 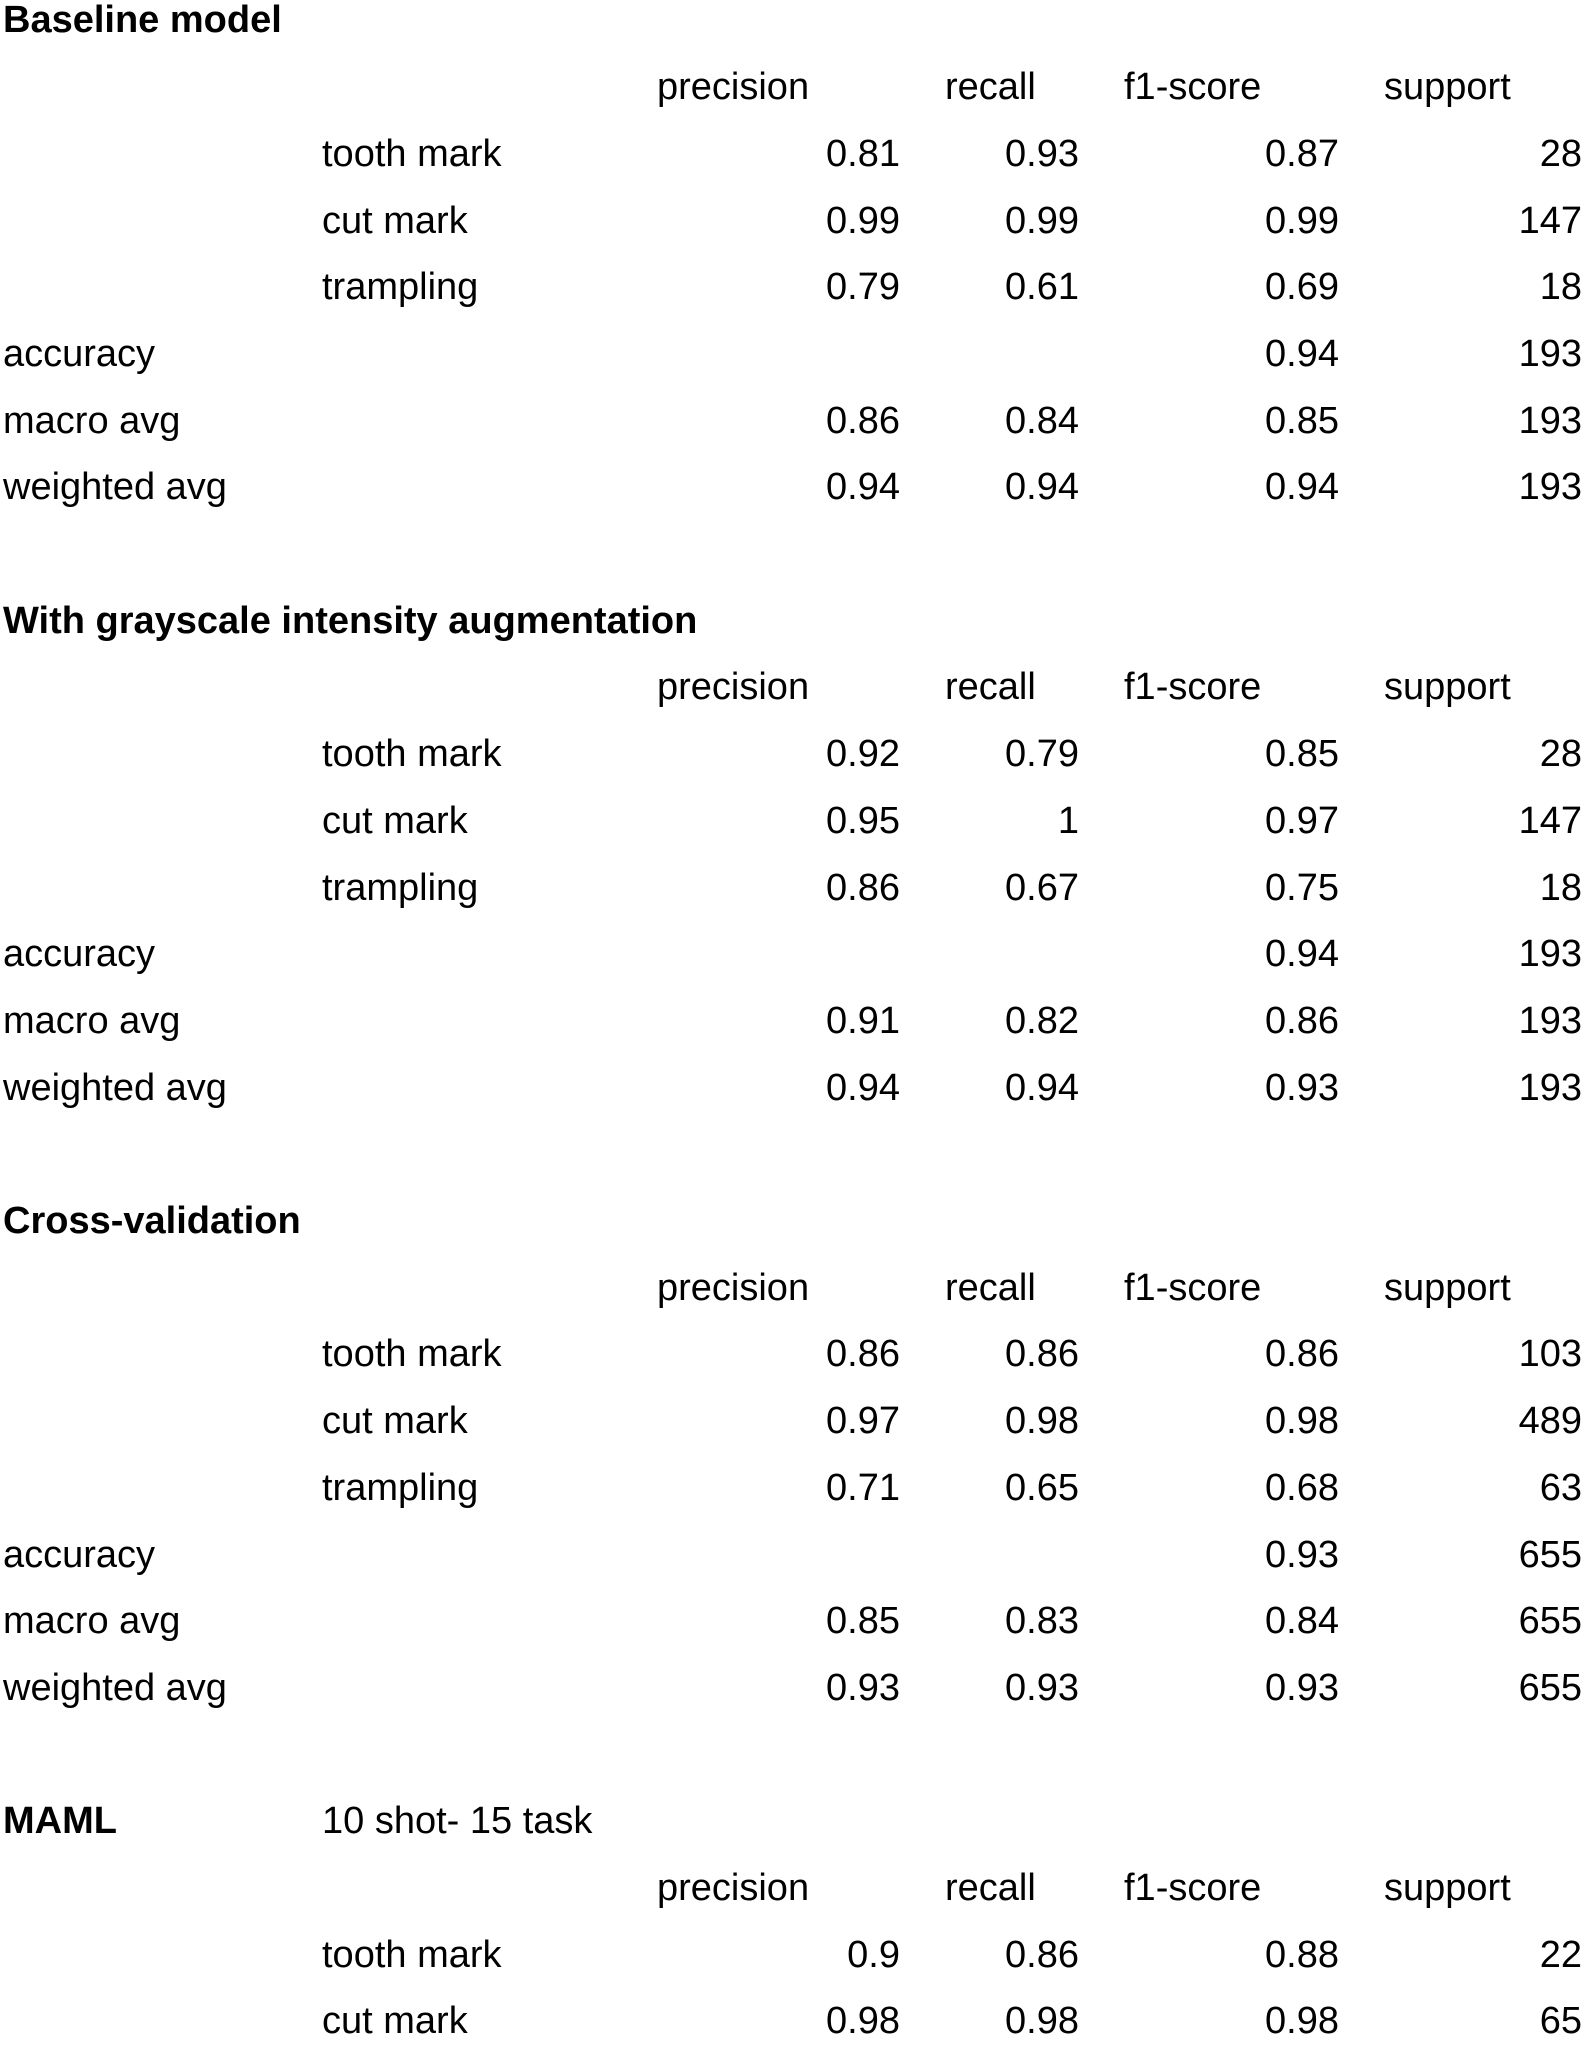 I want to click on metric-value: 65, so click(x=1560, y=2021).